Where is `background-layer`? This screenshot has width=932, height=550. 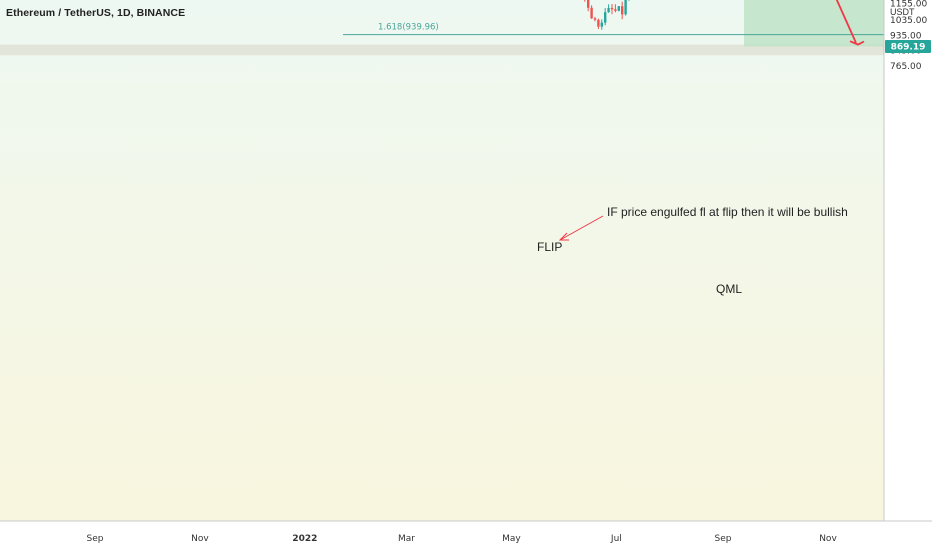
background-layer is located at coordinates (442, 28).